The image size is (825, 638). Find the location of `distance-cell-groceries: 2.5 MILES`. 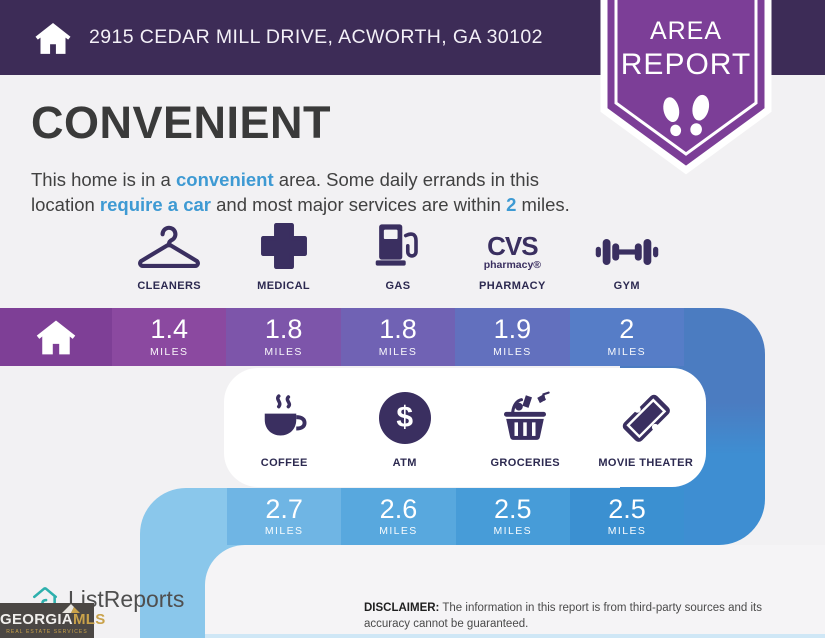

distance-cell-groceries: 2.5 MILES is located at coordinates (512, 516).